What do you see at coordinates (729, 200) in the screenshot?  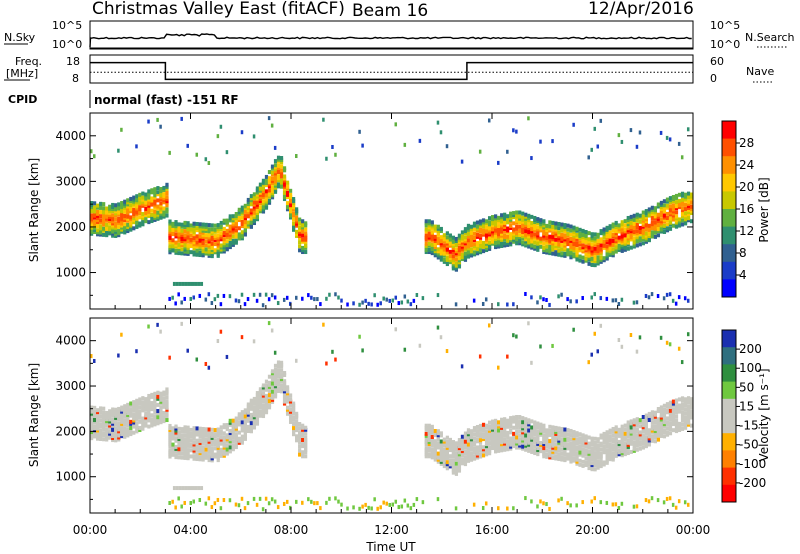 I see `colorbar-swatch` at bounding box center [729, 200].